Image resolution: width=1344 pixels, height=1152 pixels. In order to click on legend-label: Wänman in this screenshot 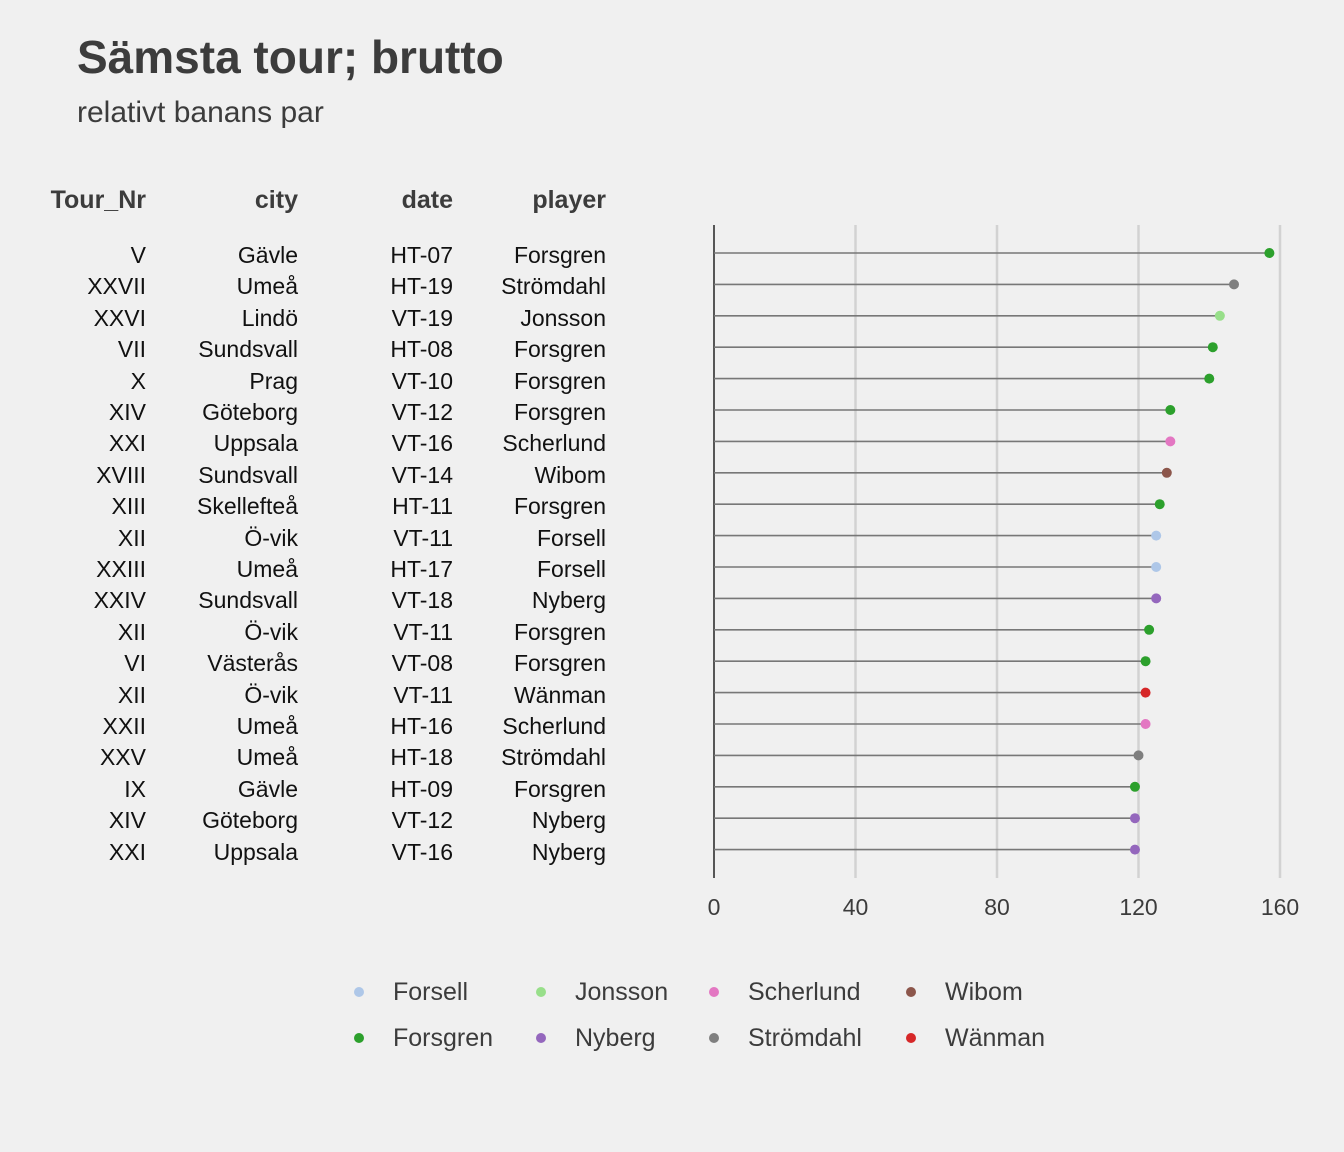, I will do `click(995, 1037)`.